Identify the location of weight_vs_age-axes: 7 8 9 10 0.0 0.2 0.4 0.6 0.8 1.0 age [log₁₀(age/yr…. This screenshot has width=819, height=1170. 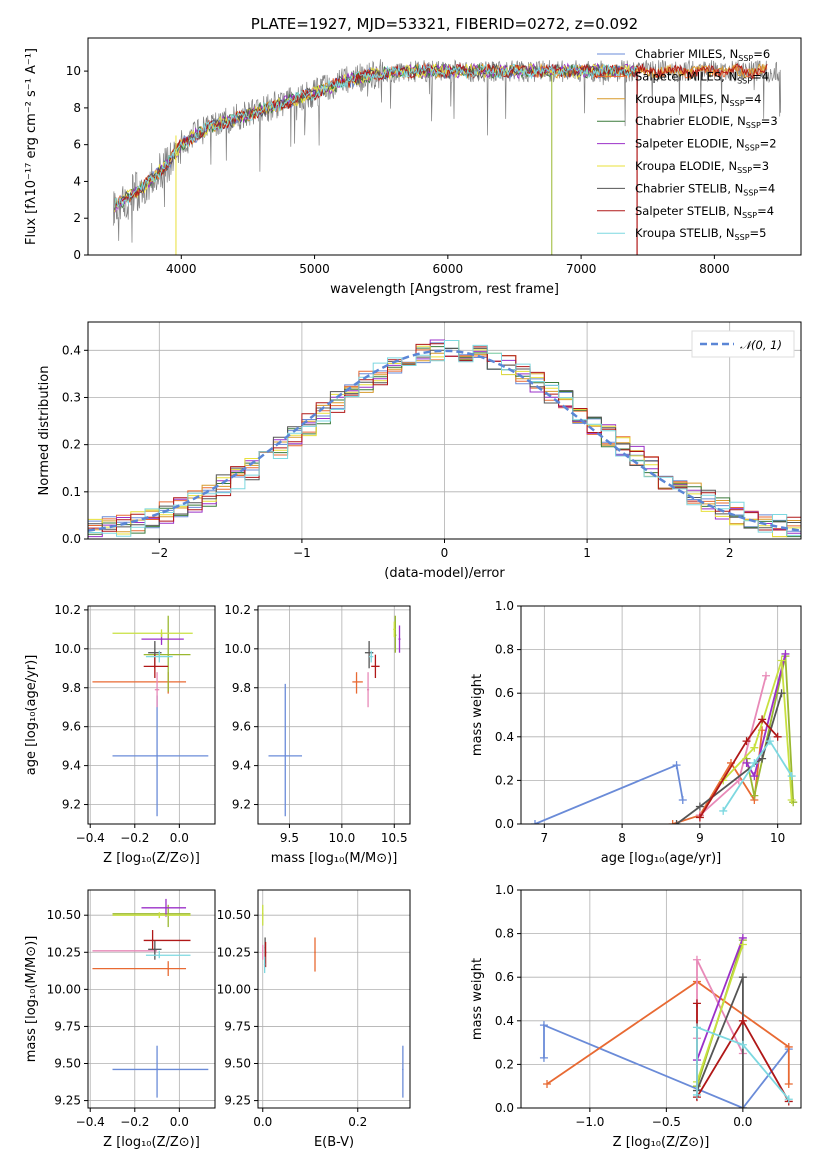
(635, 732).